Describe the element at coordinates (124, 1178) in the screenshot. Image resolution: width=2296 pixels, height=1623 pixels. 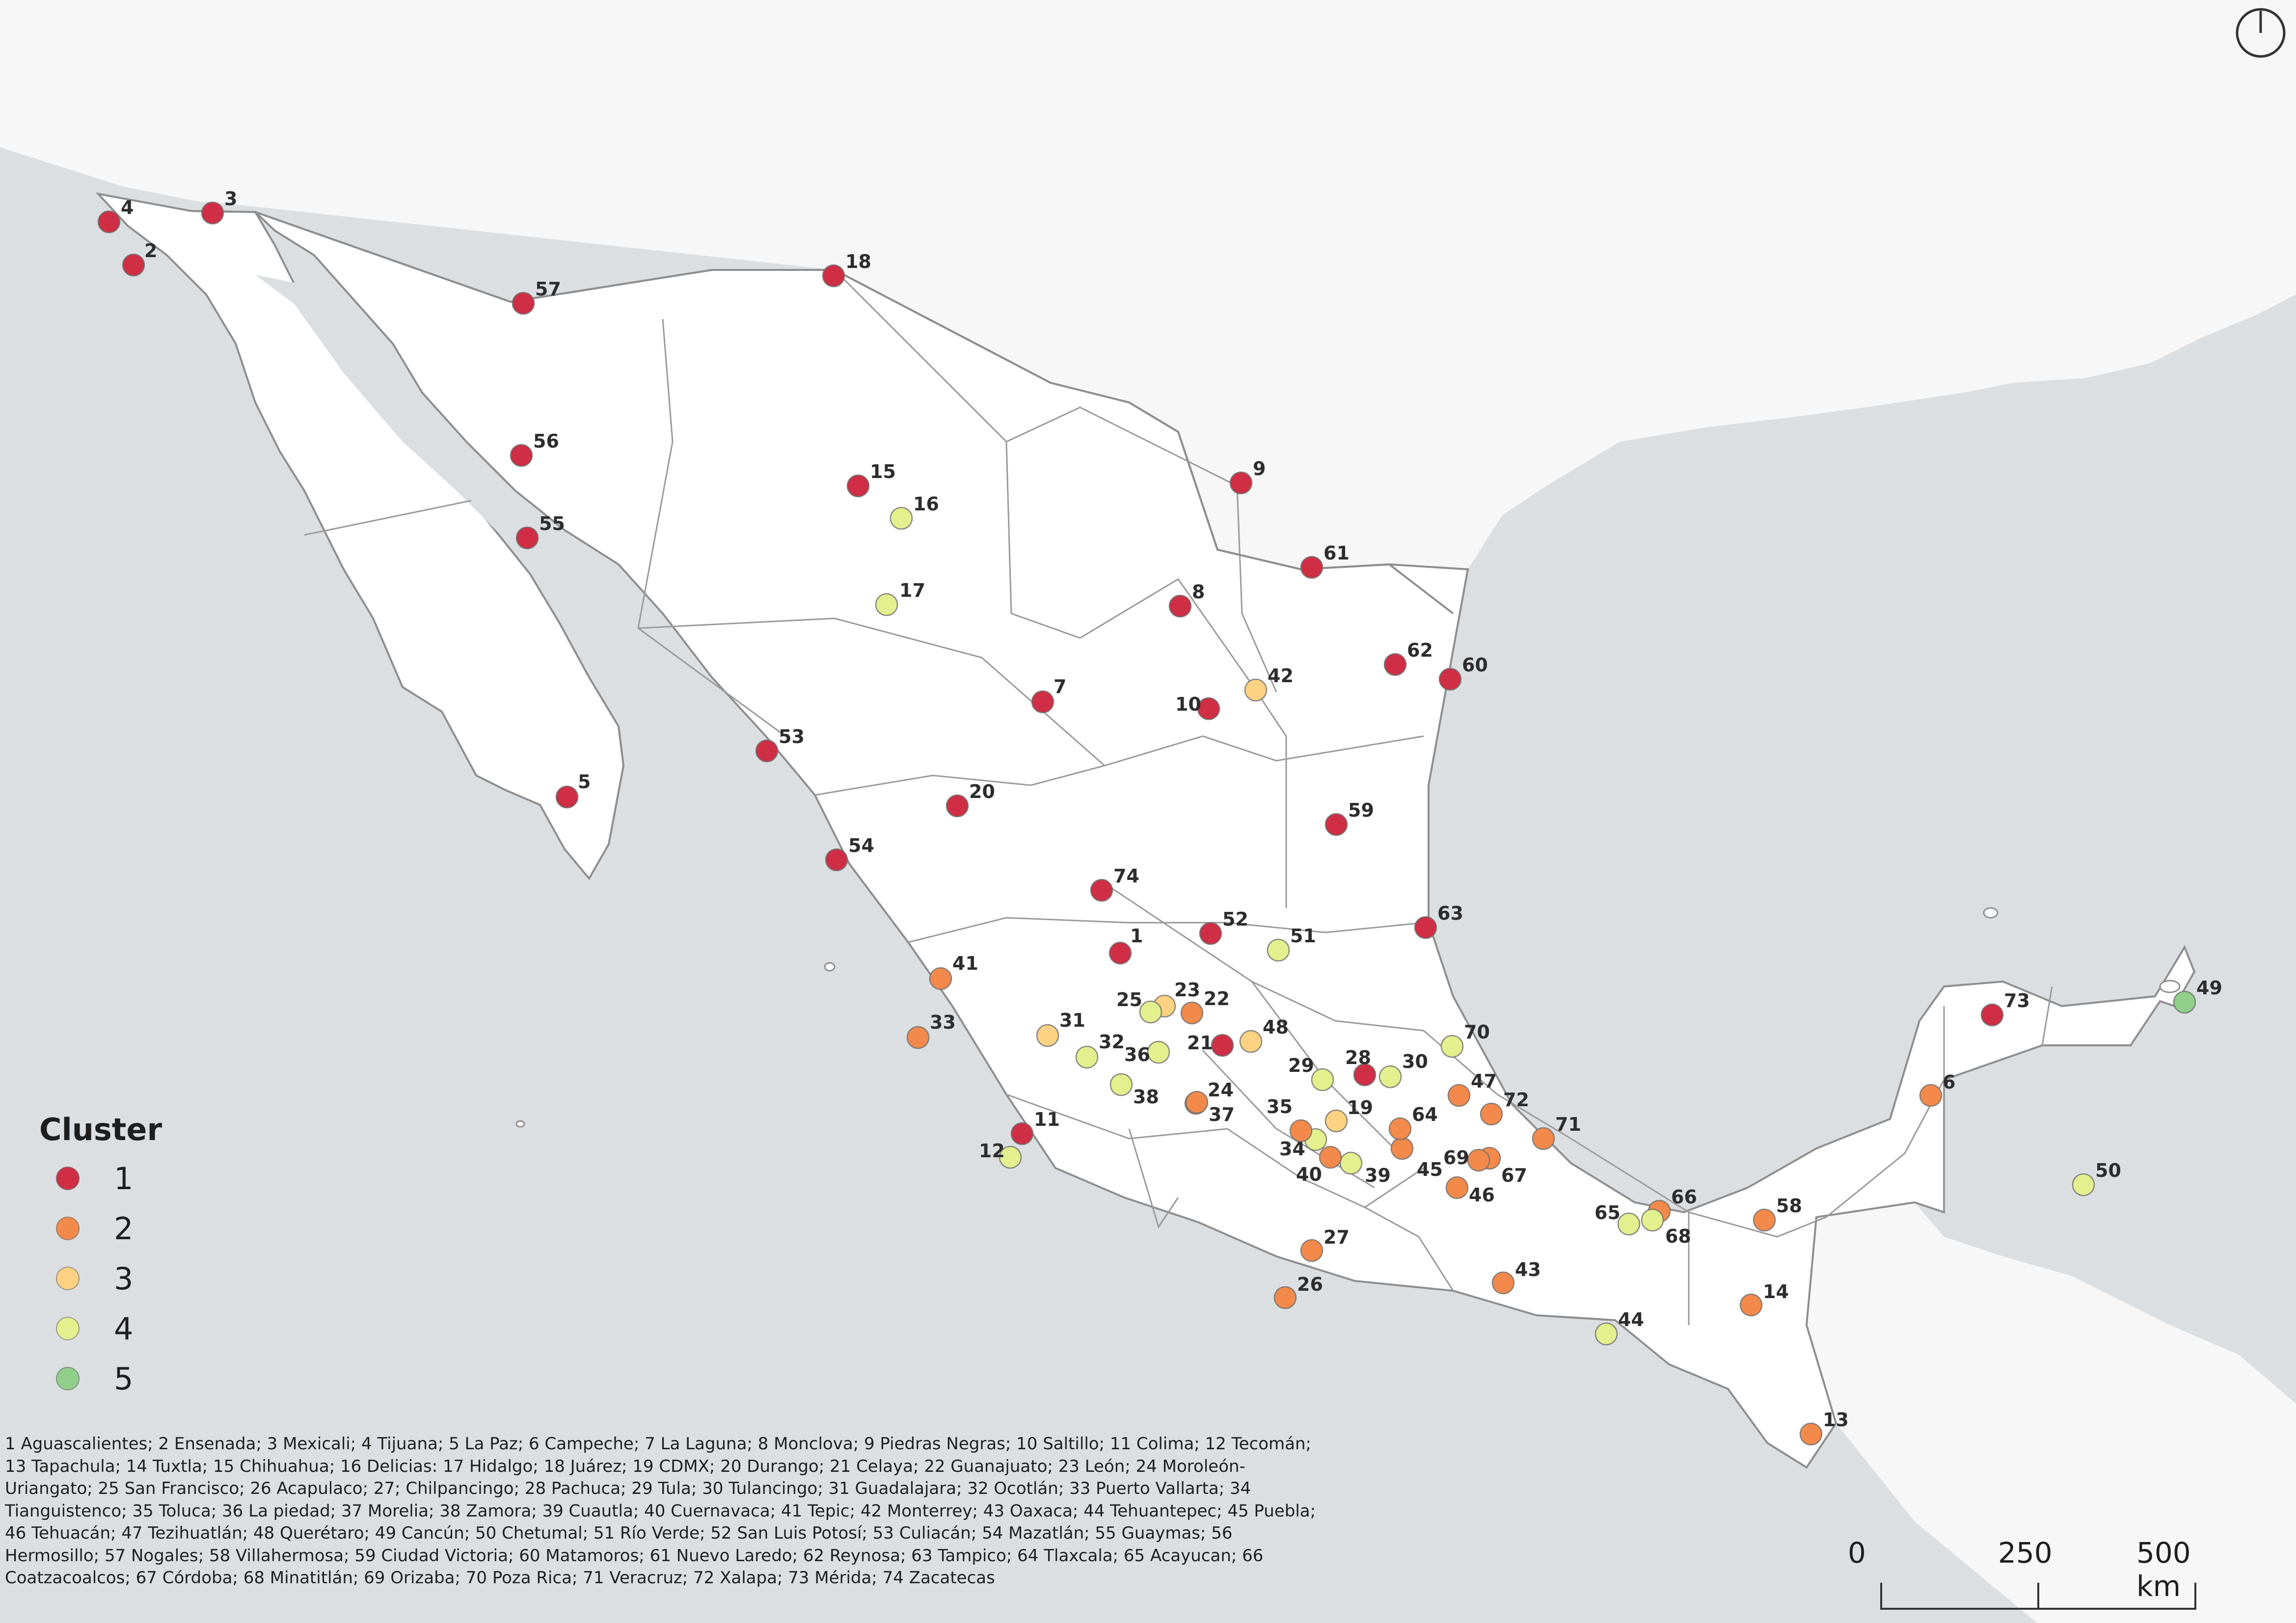
I see `legend-label: 1` at that location.